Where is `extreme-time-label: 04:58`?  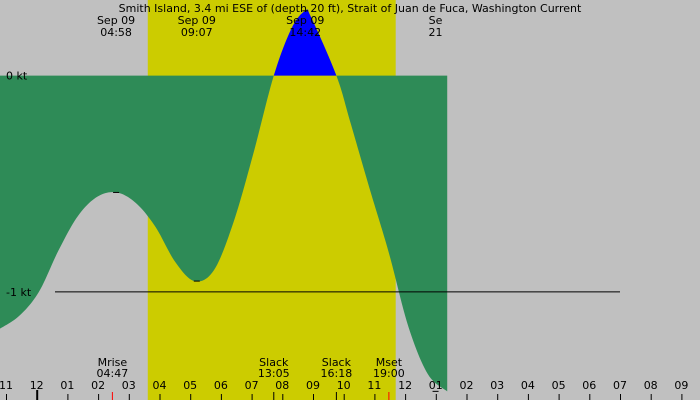 extreme-time-label: 04:58 is located at coordinates (116, 32).